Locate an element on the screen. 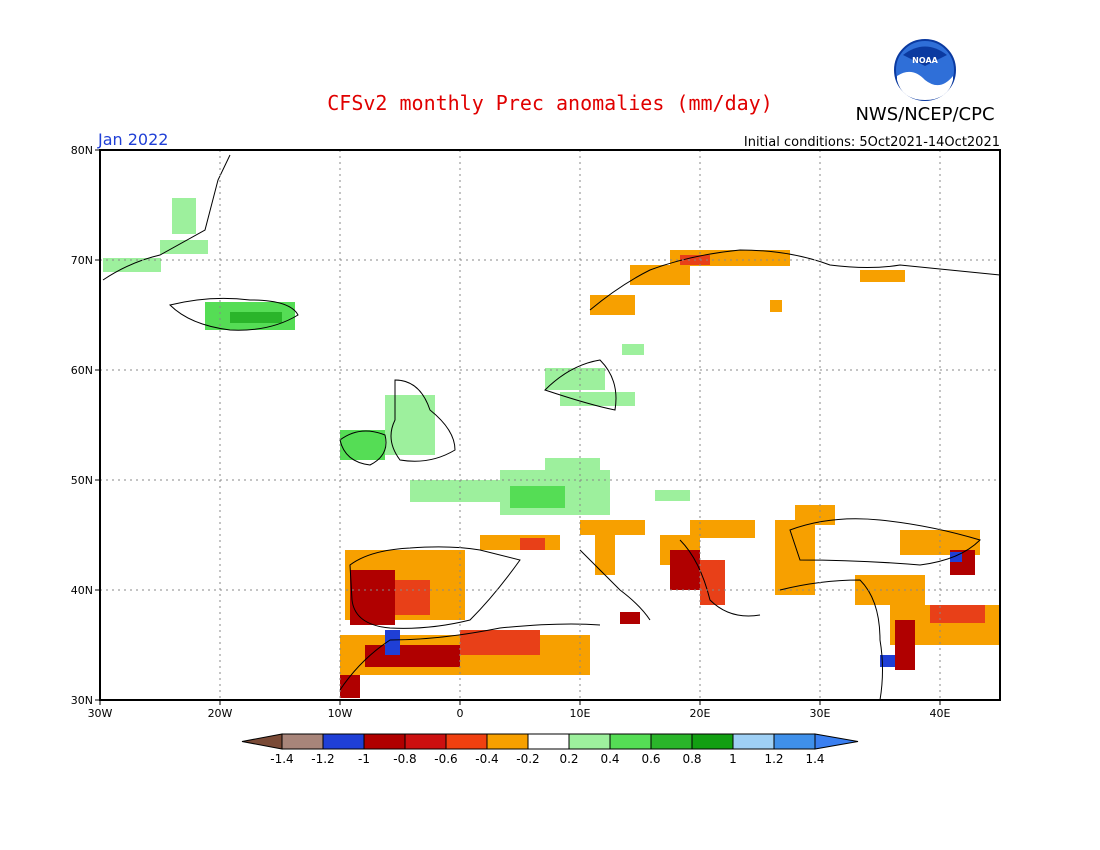 The width and height of the screenshot is (1100, 850). lat-tick-label: 40N is located at coordinates (82, 590).